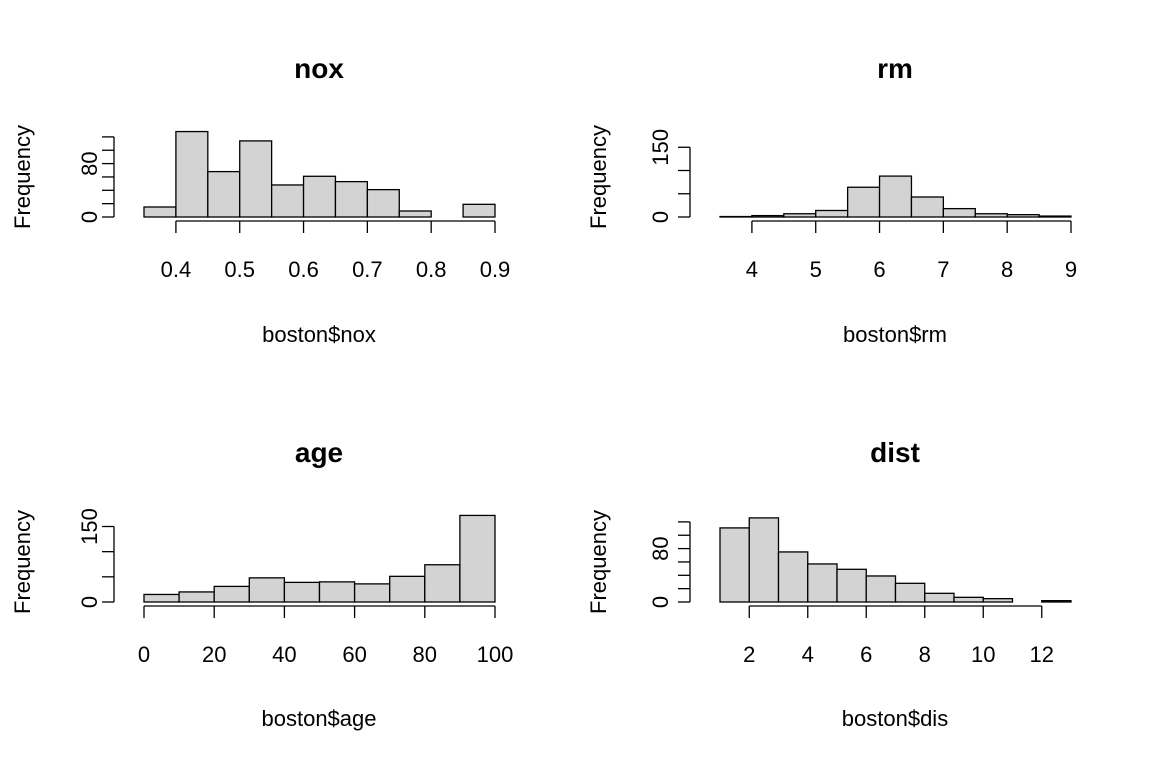 The height and width of the screenshot is (768, 1152). I want to click on panel-3-x-tick-label: 0, so click(144, 654).